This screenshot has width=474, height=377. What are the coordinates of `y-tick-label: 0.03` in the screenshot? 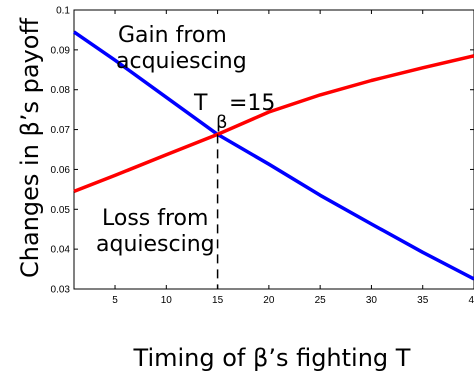 It's located at (61, 290).